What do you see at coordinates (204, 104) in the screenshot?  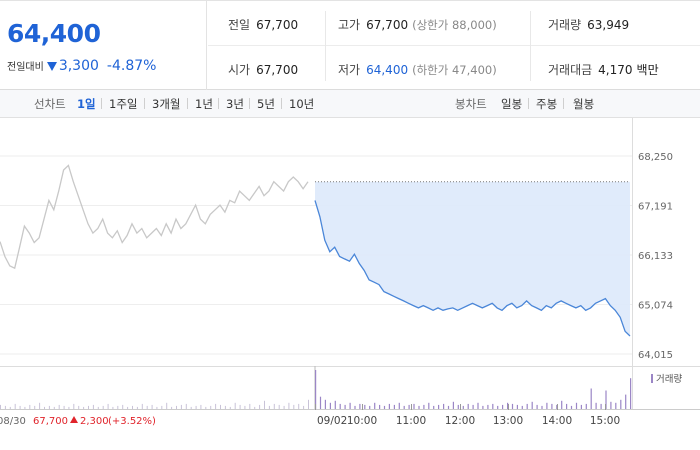 I see `tab-1y: 1년` at bounding box center [204, 104].